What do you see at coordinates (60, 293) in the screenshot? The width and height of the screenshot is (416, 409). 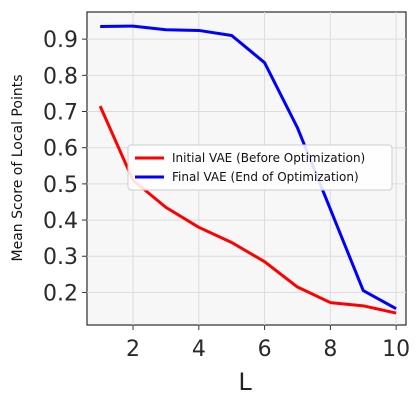 I see `y-tick-label: 0.2` at bounding box center [60, 293].